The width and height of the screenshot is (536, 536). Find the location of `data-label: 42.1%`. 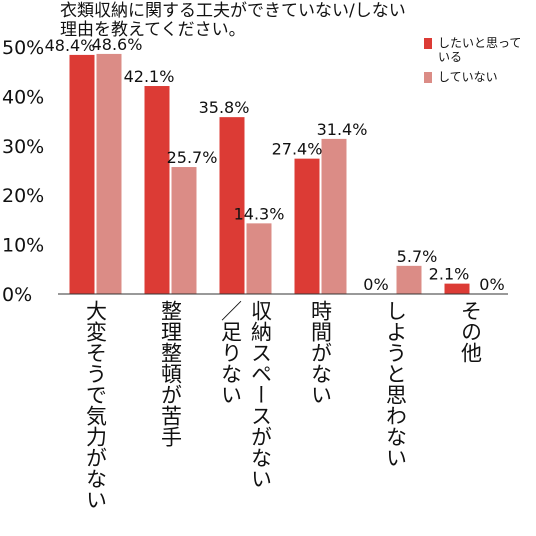

data-label: 42.1% is located at coordinates (149, 76).